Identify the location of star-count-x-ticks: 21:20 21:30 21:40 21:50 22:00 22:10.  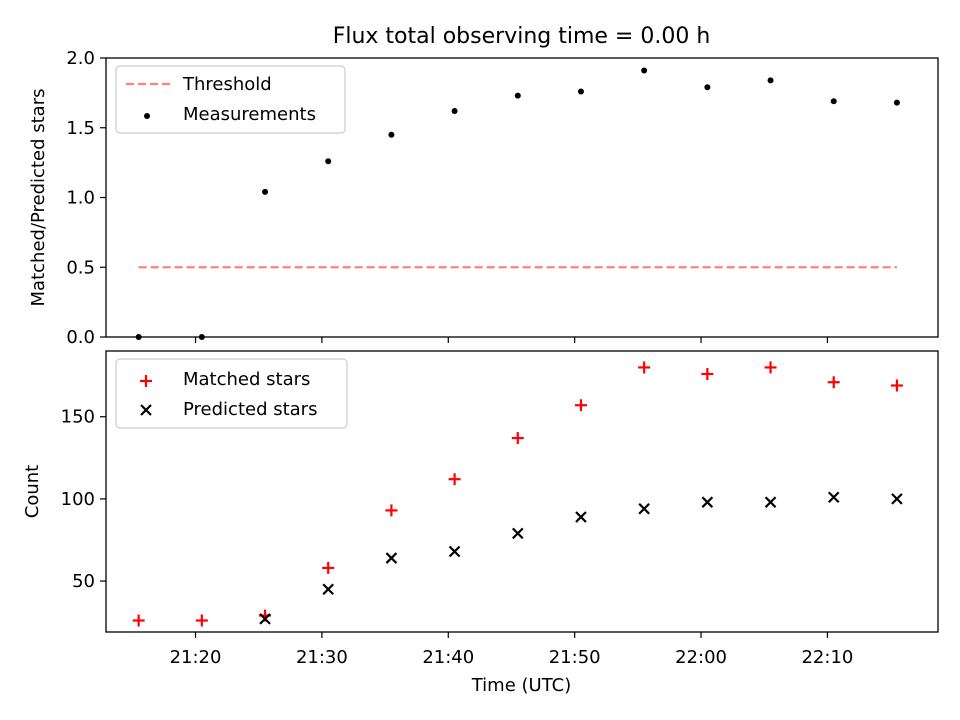
(511, 650).